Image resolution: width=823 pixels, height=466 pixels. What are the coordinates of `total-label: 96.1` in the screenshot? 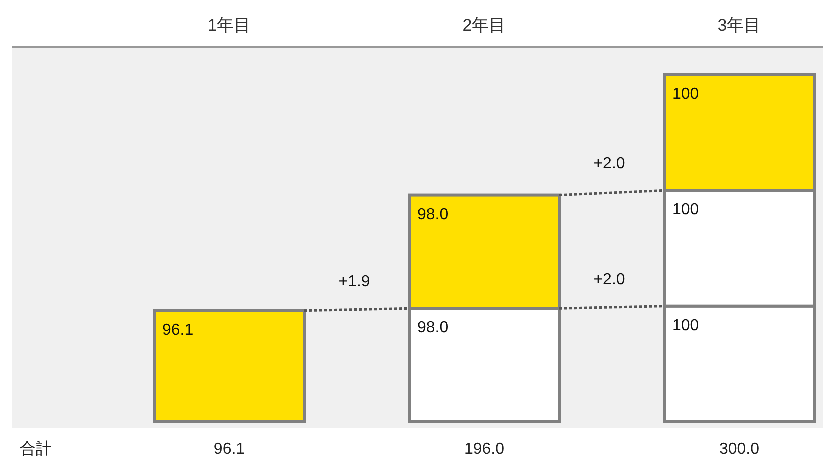 It's located at (230, 449).